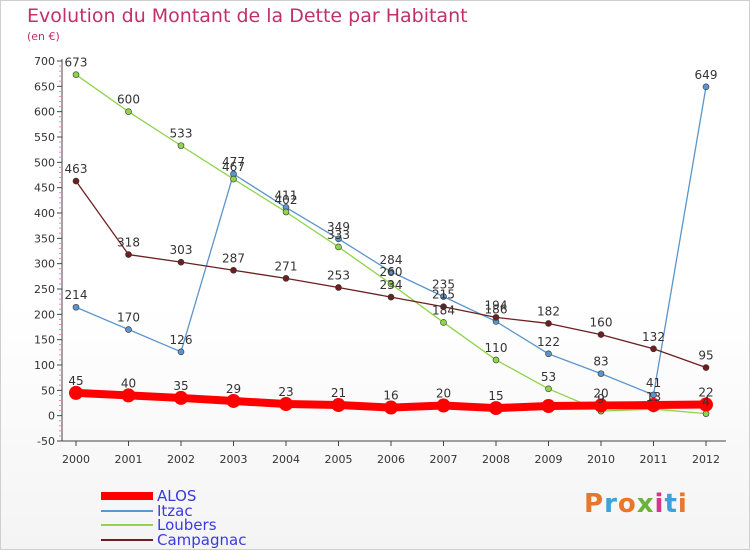 Image resolution: width=750 pixels, height=551 pixels. I want to click on data-label-itzac: 649, so click(706, 75).